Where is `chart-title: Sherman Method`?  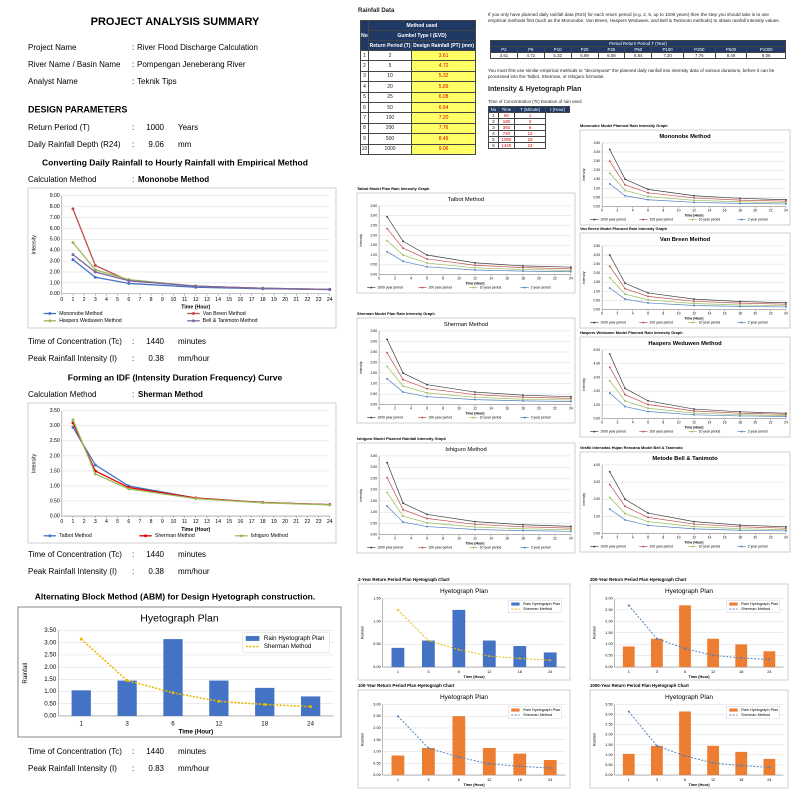
chart-title: Sherman Method is located at coordinates (466, 325).